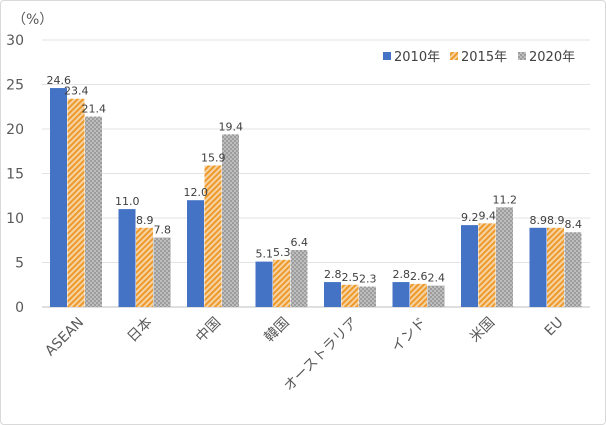 The width and height of the screenshot is (606, 425). Describe the element at coordinates (419, 276) in the screenshot. I see `data-label: 2.6` at that location.